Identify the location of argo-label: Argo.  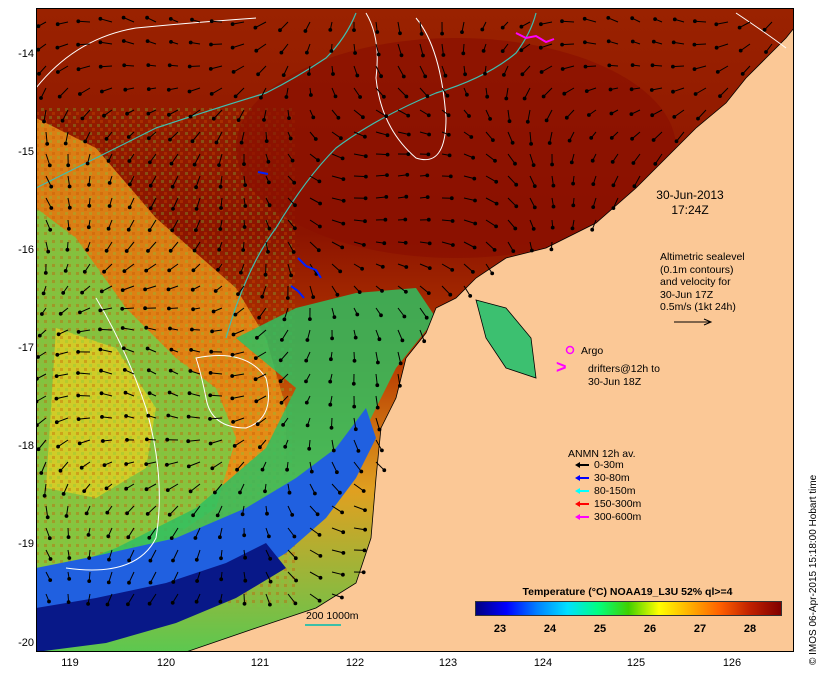
(592, 351).